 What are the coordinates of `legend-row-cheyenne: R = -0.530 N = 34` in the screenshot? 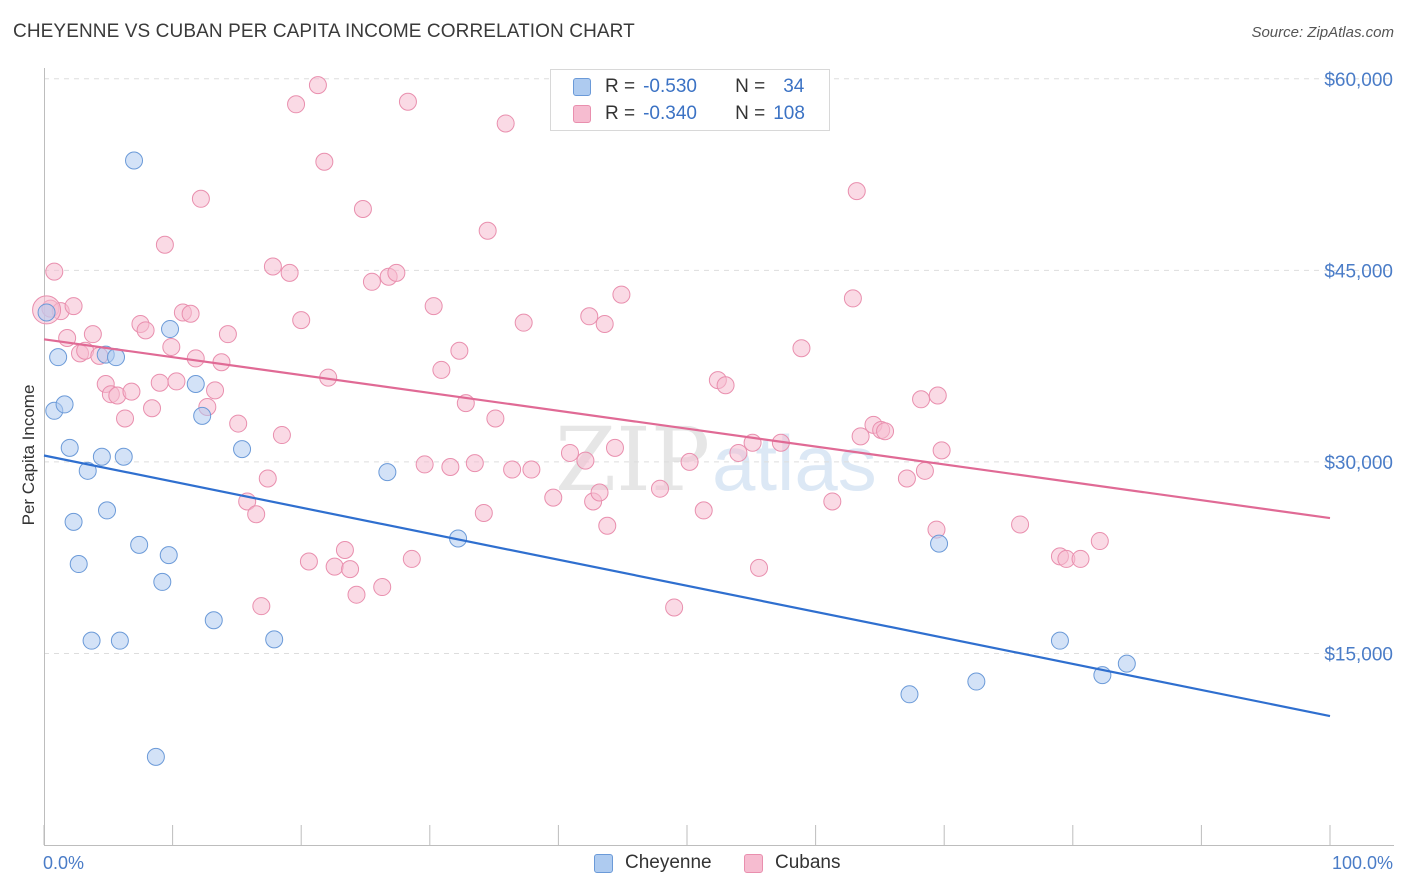 It's located at (688, 87).